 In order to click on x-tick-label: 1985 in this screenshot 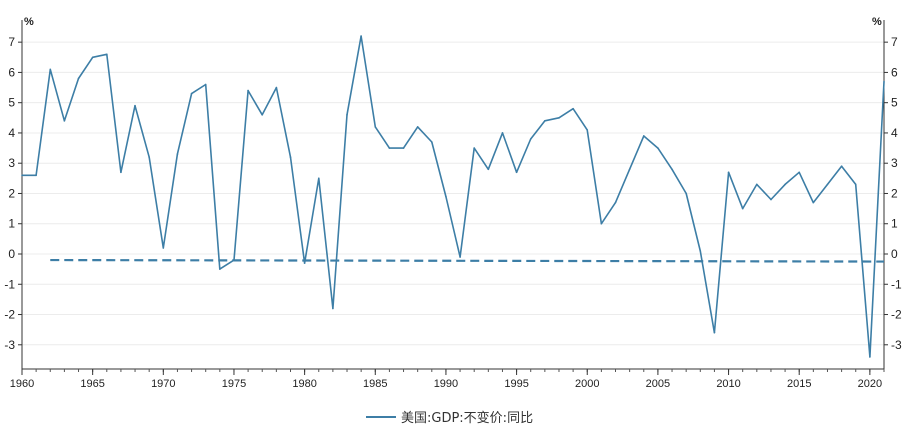, I will do `click(375, 384)`.